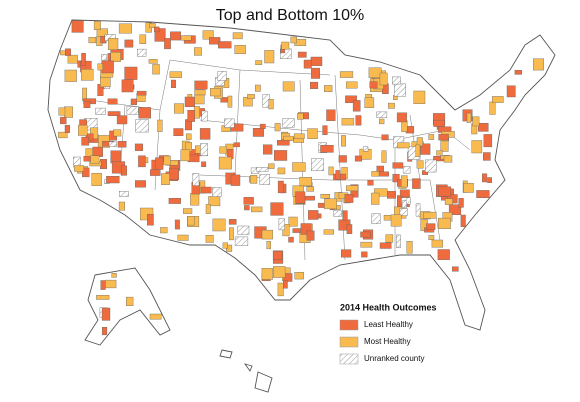  I want to click on map-title: Top and Bottom 10%, so click(290, 15).